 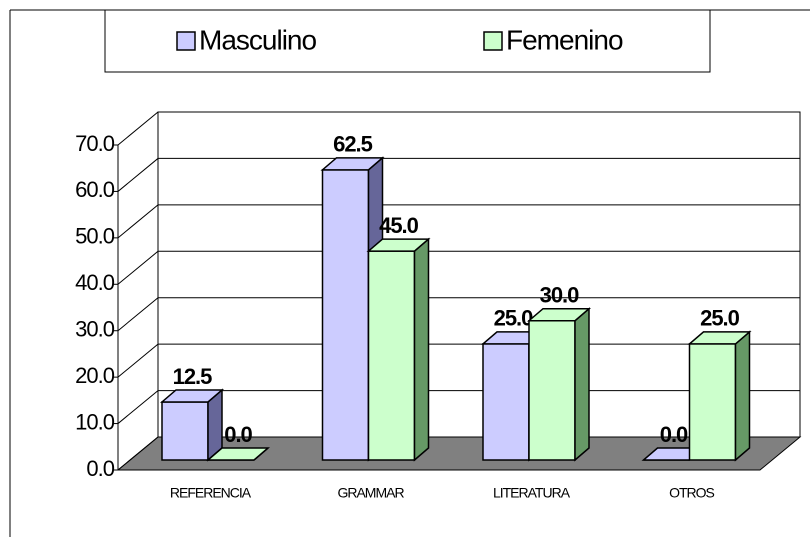 I want to click on x-tick-label: OTROS, so click(x=691, y=493).